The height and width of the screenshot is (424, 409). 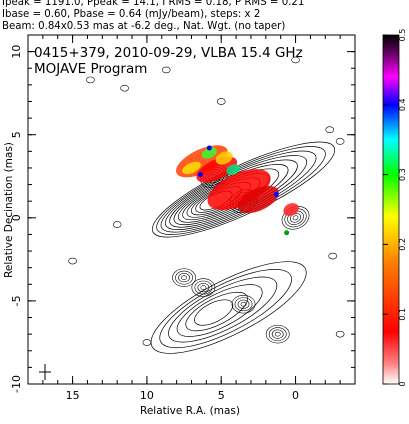 What do you see at coordinates (168, 53) in the screenshot?
I see `chart-title: 0415+379, 2010-09-29, VLBA 15.4 GHz` at bounding box center [168, 53].